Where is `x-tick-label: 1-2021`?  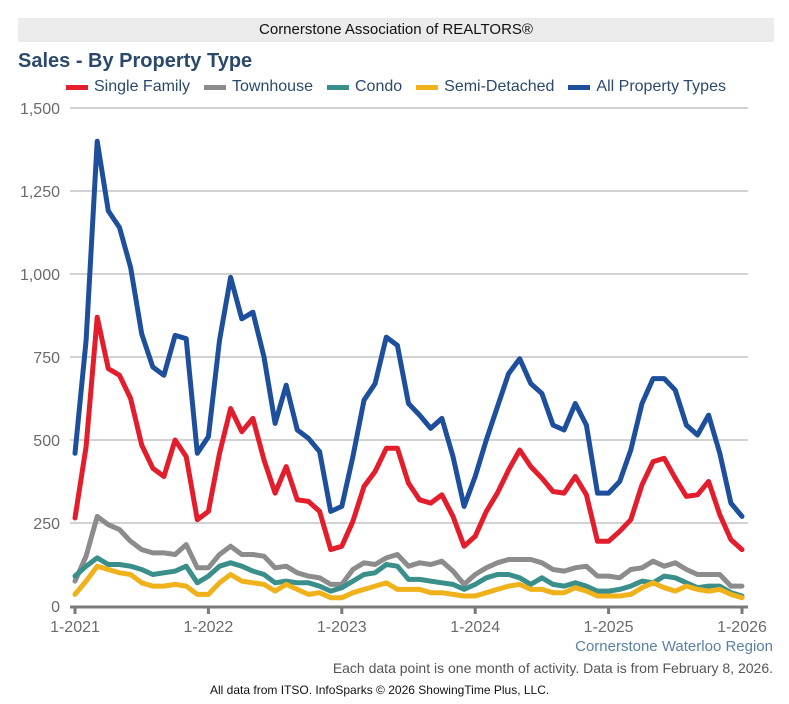
x-tick-label: 1-2021 is located at coordinates (75, 627).